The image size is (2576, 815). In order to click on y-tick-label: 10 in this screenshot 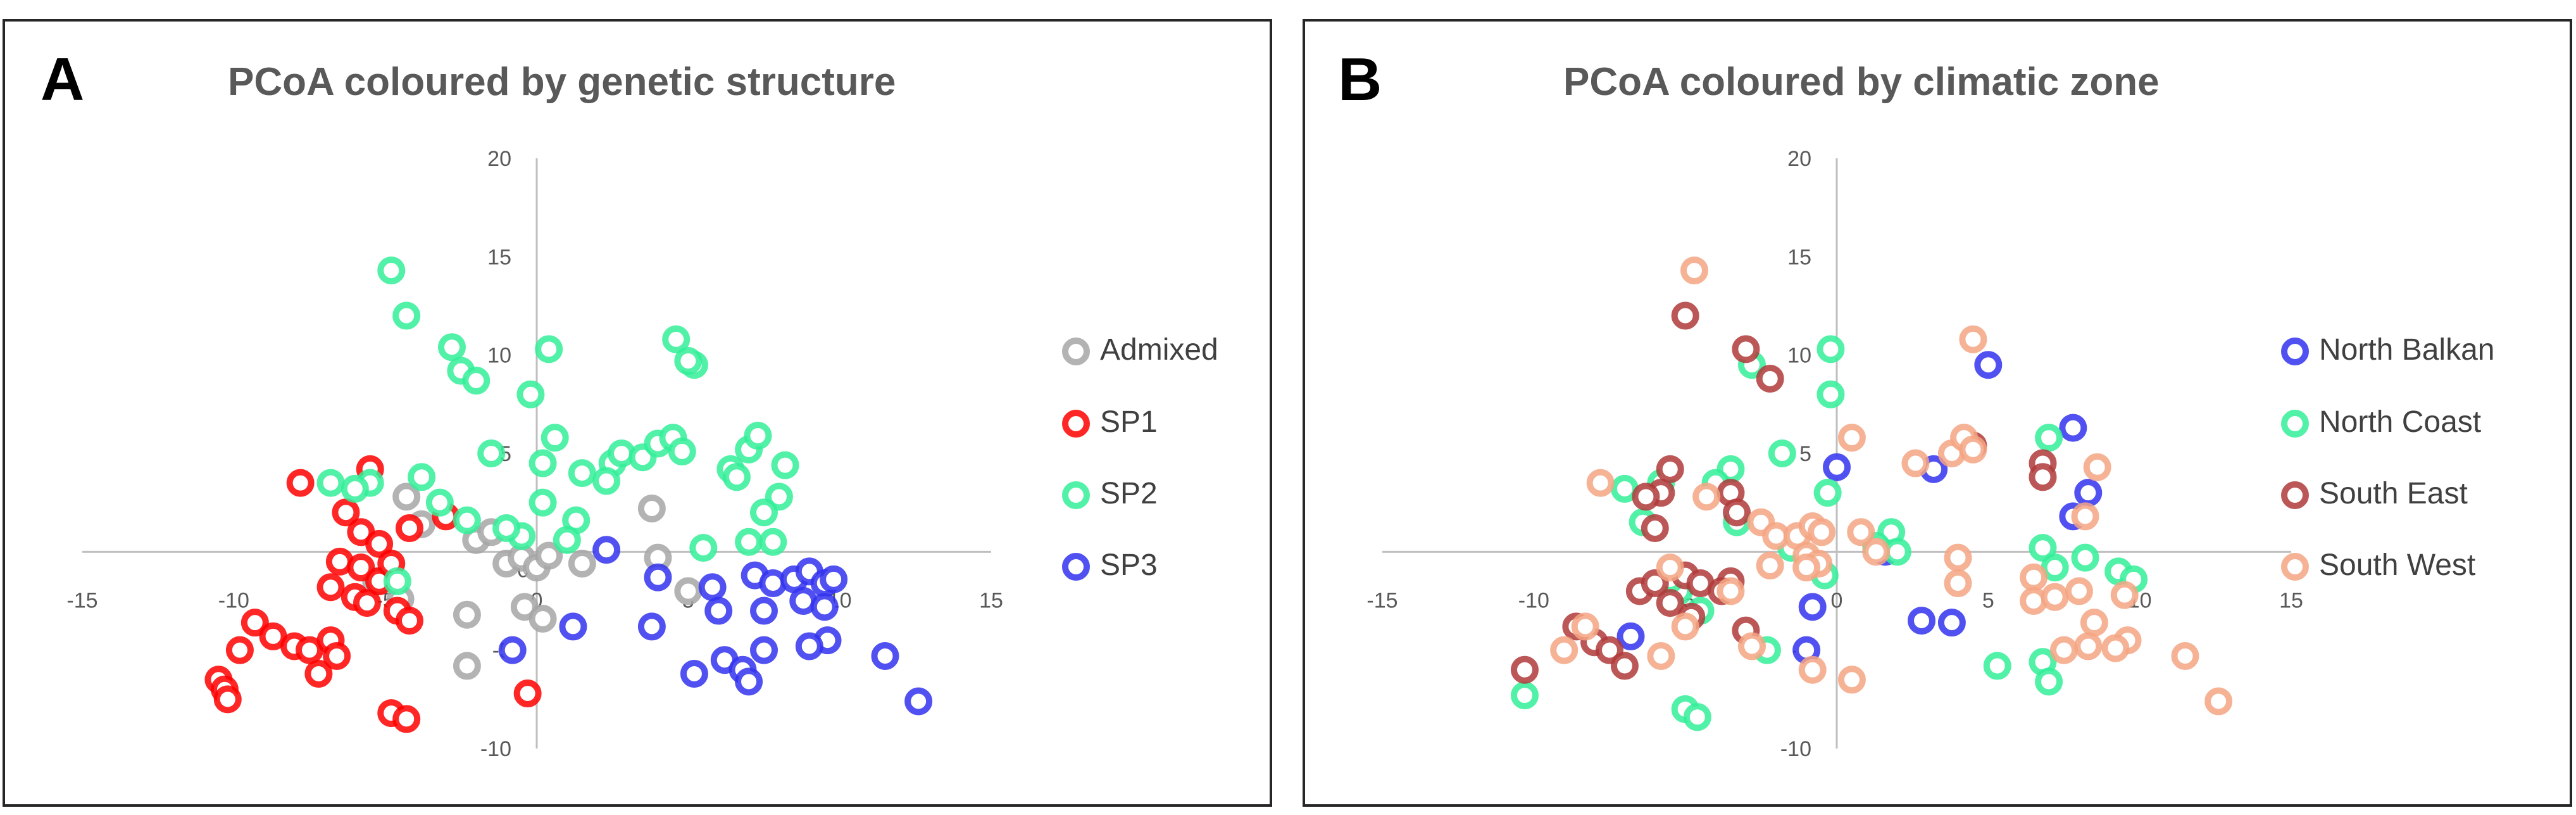, I will do `click(499, 356)`.